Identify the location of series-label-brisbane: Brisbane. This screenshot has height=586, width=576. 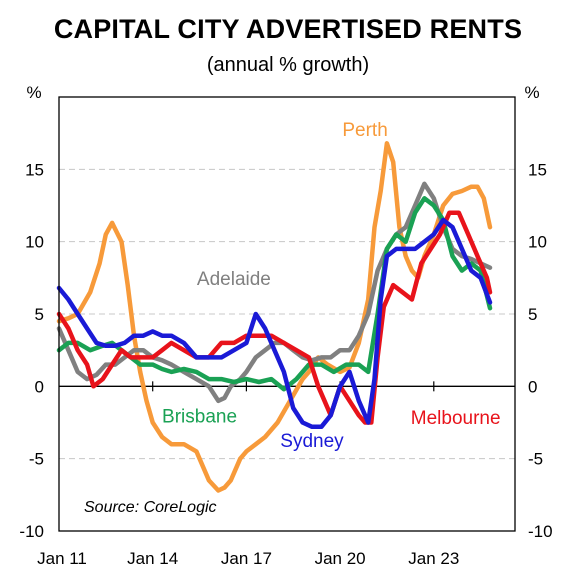
(199, 417).